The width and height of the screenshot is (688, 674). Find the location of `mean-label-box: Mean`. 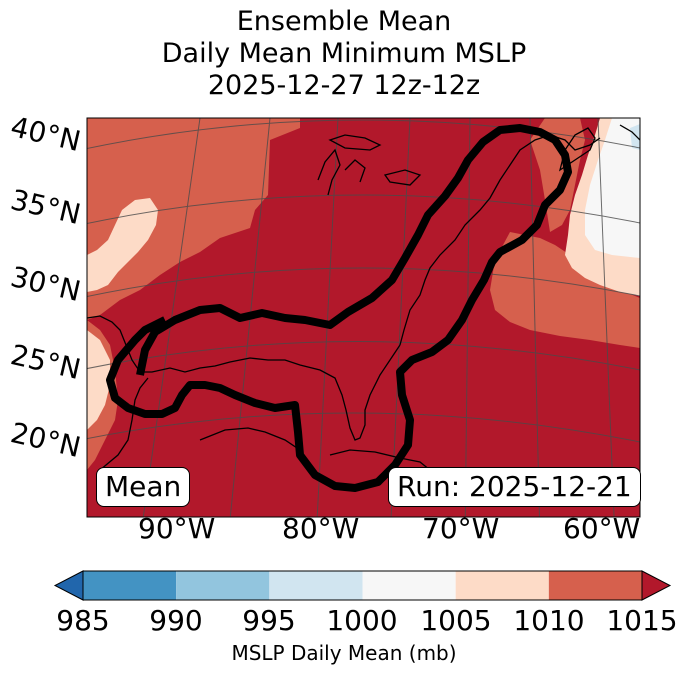

mean-label-box: Mean is located at coordinates (143, 487).